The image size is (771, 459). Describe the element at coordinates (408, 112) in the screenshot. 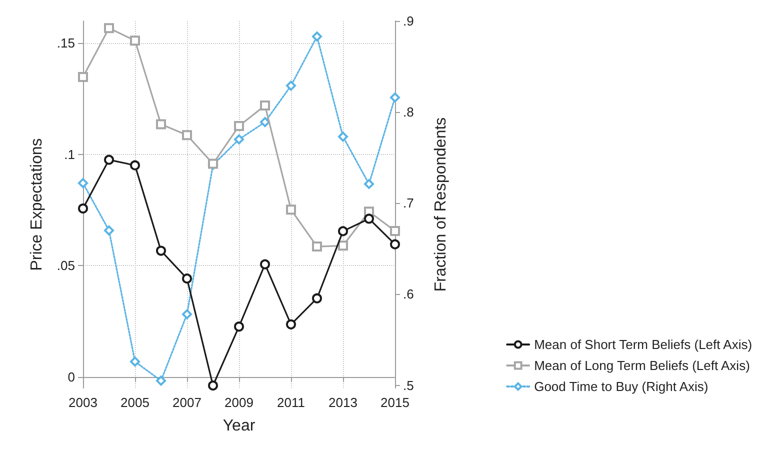

I see `y2-tick-label: .8` at that location.